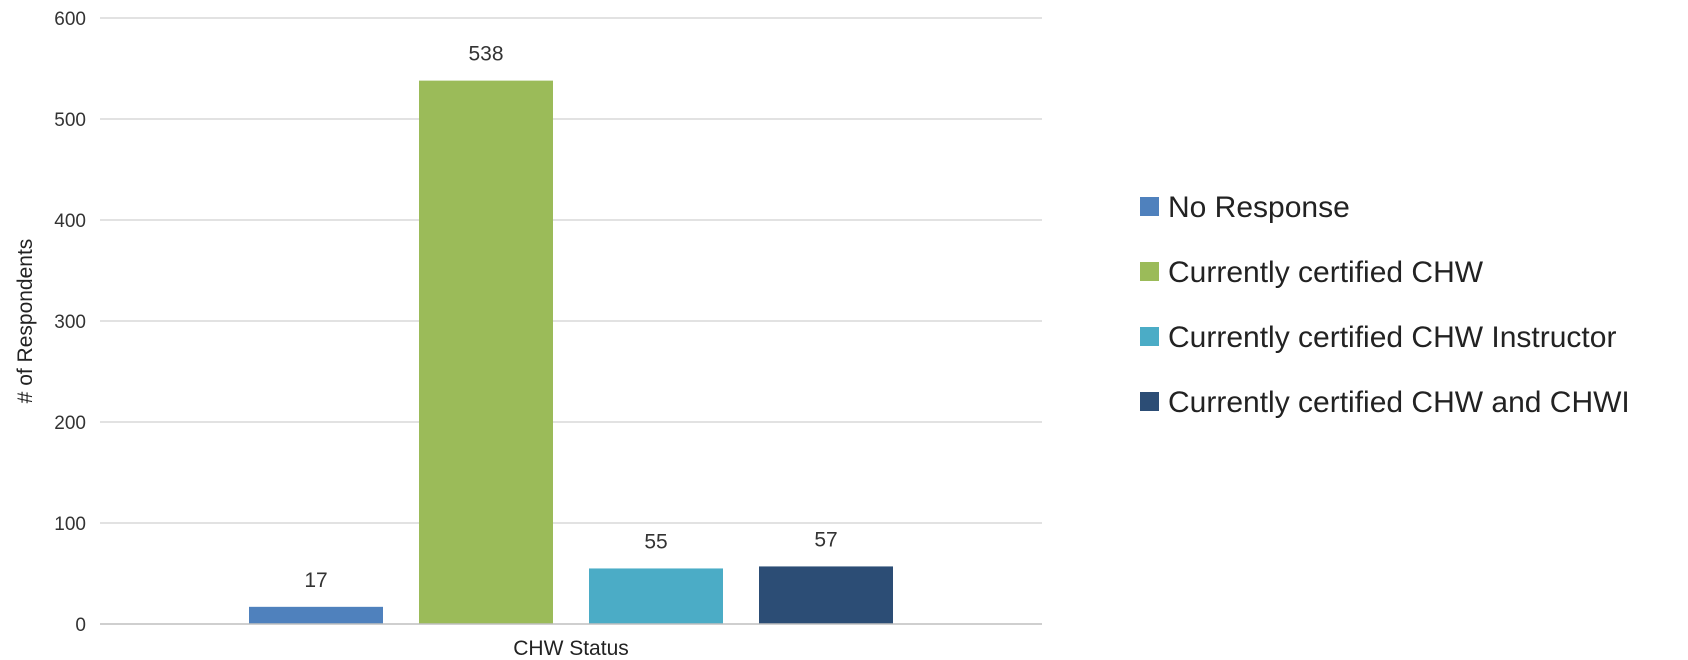 The width and height of the screenshot is (1688, 660). Describe the element at coordinates (655, 541) in the screenshot. I see `data-label: 55` at that location.